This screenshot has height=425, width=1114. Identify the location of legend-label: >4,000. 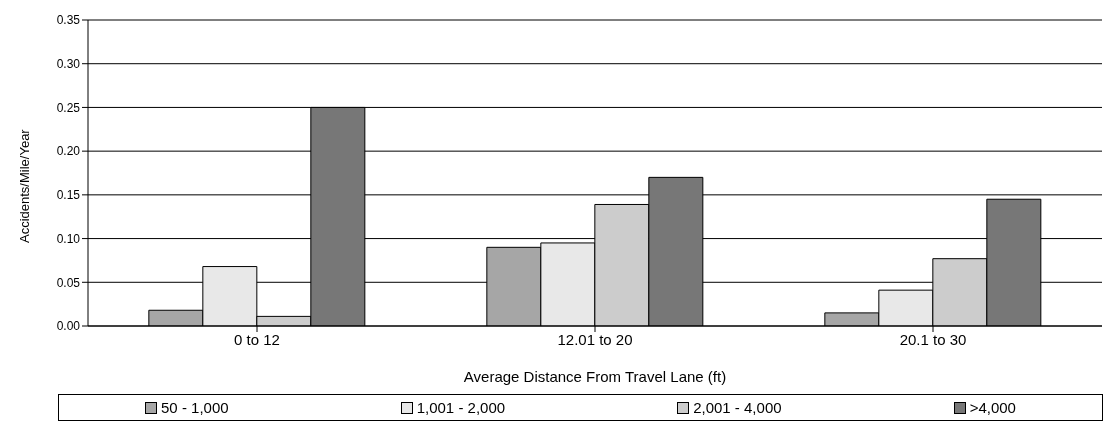
(992, 407).